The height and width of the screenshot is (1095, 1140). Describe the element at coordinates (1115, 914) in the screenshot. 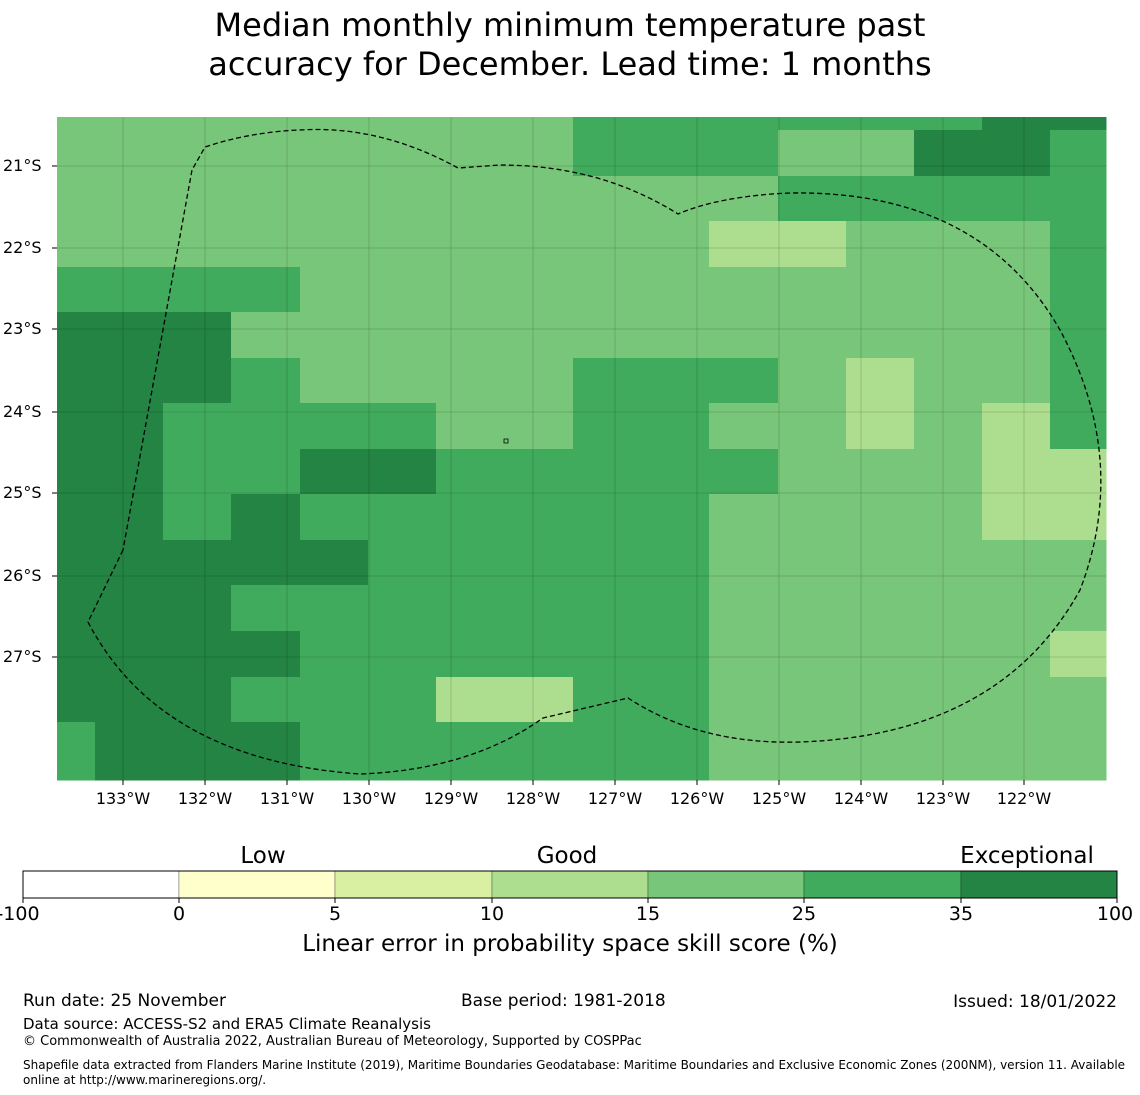

I see `colorbar-tick: 100` at that location.